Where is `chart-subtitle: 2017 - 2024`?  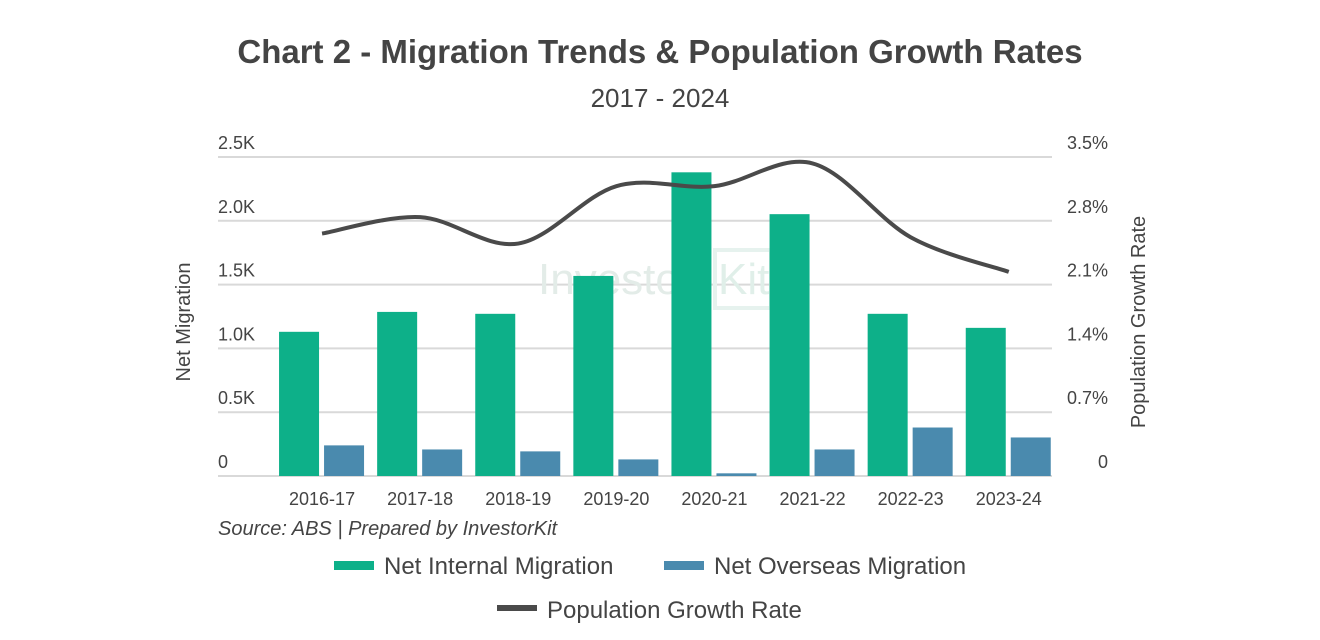 chart-subtitle: 2017 - 2024 is located at coordinates (660, 98).